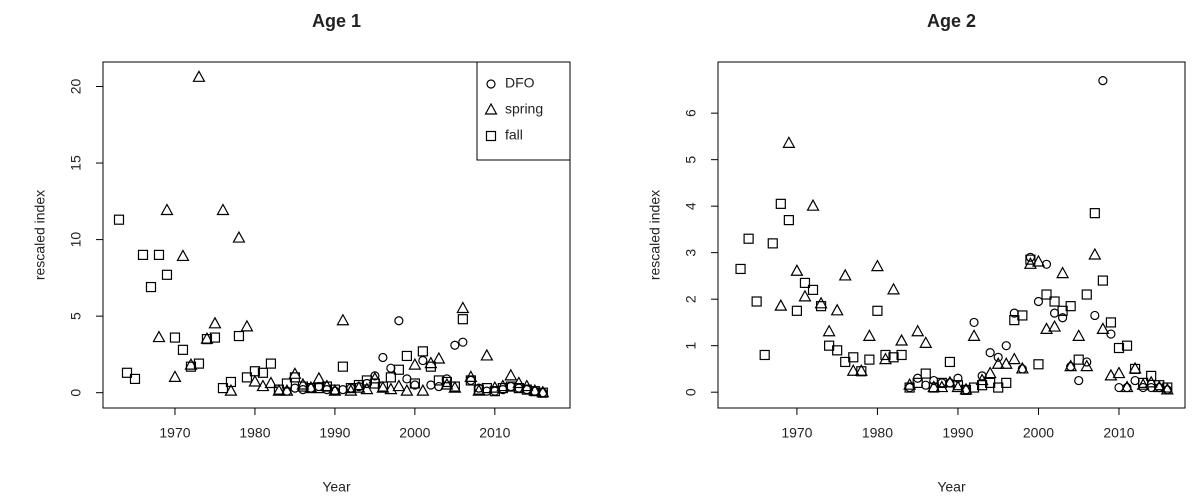  What do you see at coordinates (951, 21) in the screenshot?
I see `chart-title: Age 2` at bounding box center [951, 21].